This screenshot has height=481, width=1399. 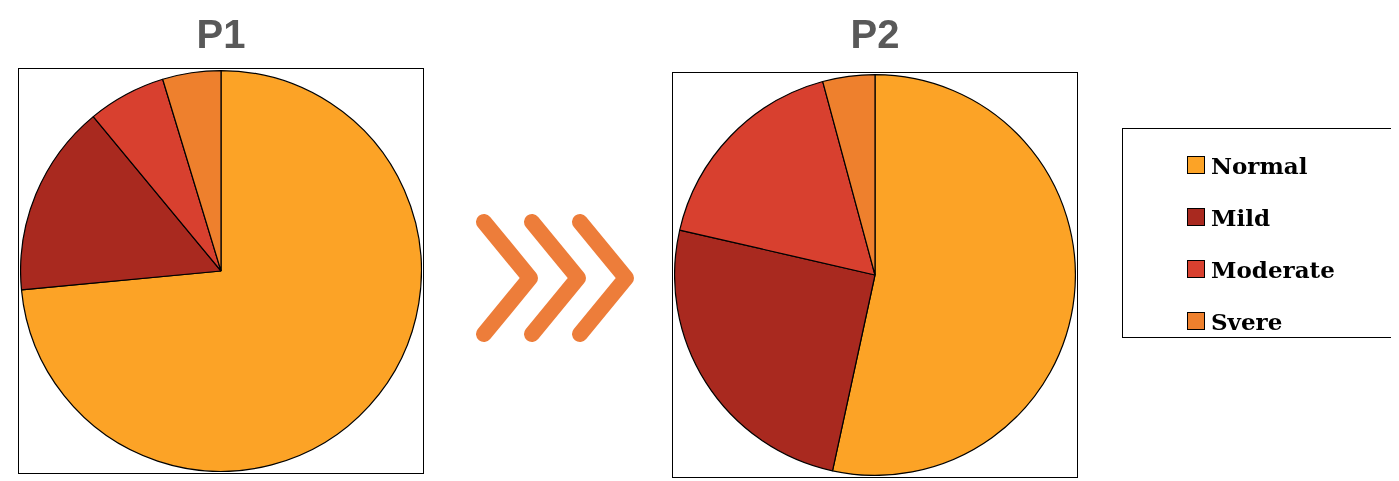 I want to click on legend-label: Moderate, so click(x=1273, y=269).